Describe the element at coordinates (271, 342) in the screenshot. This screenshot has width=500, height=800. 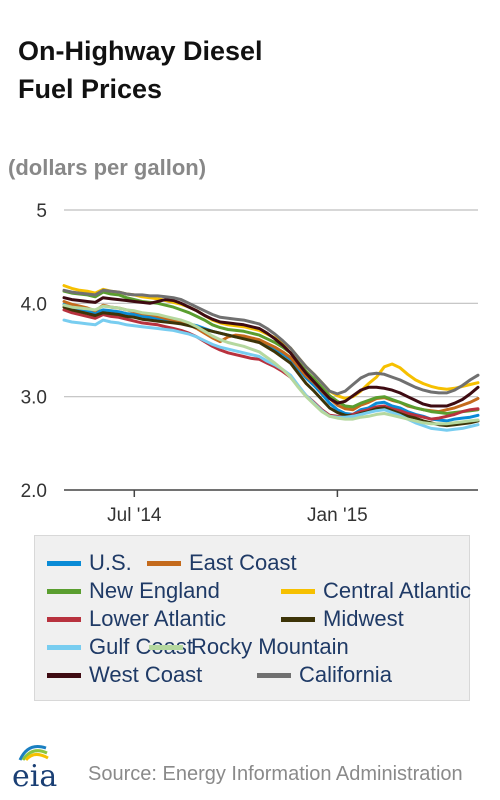
I see `series-line-california` at that location.